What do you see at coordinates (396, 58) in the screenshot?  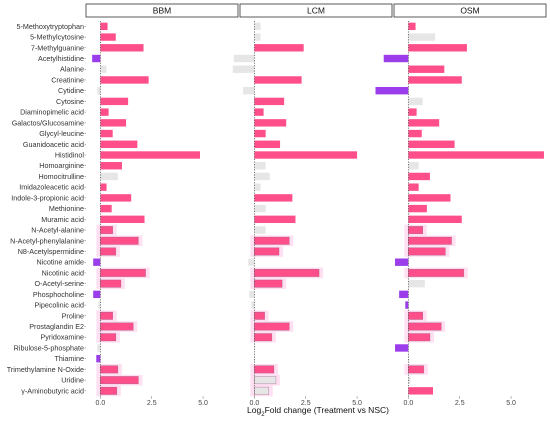 I see `bar-osm-acetylhistidine` at bounding box center [396, 58].